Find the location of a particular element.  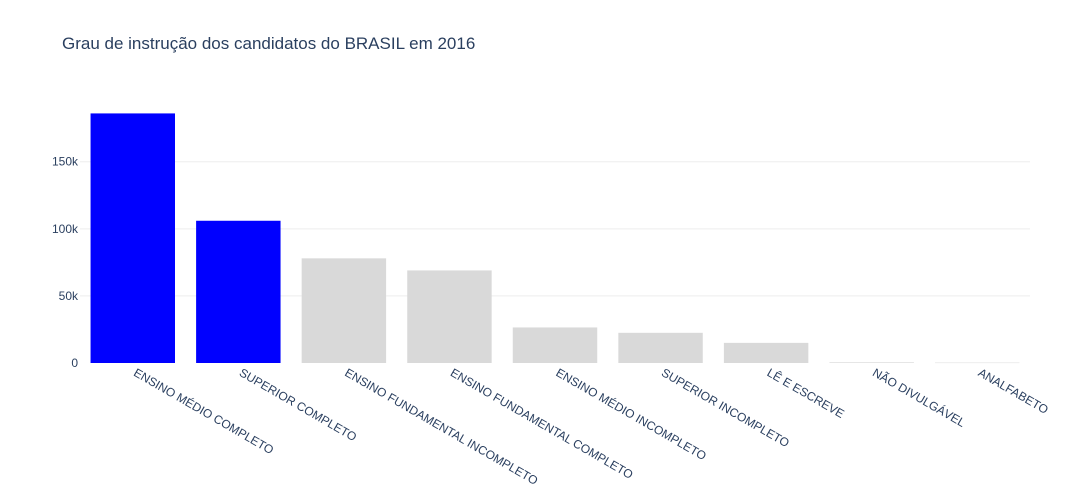

y-axis-ticks: 0 50k 100k 150k is located at coordinates (65, 262).